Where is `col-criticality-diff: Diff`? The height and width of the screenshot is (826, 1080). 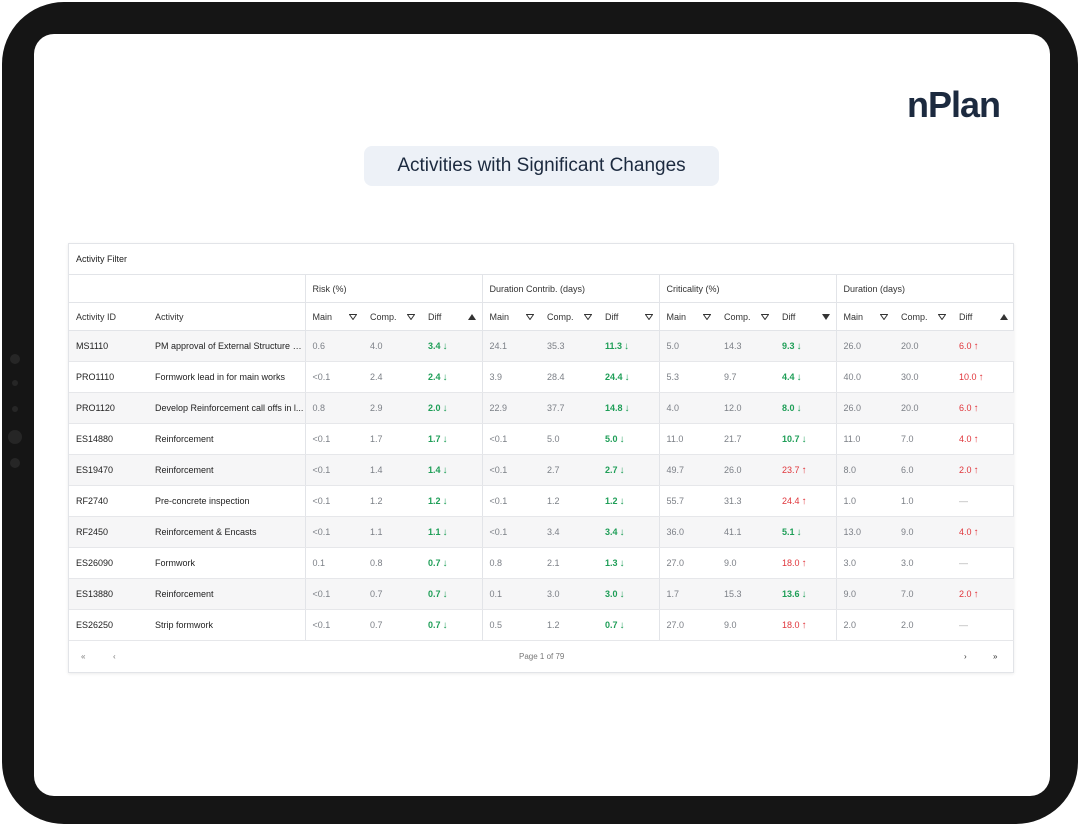 col-criticality-diff: Diff is located at coordinates (806, 316).